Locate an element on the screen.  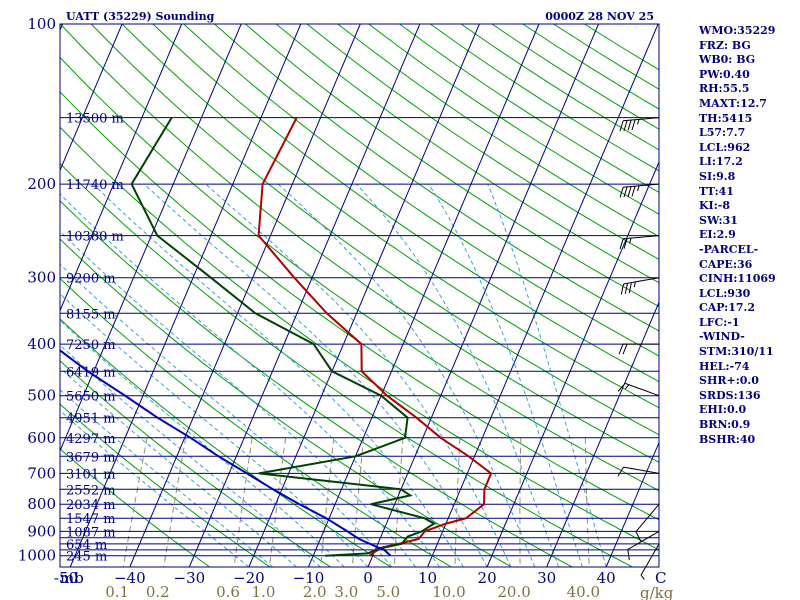
index-line: LCL:962 is located at coordinates (725, 147).